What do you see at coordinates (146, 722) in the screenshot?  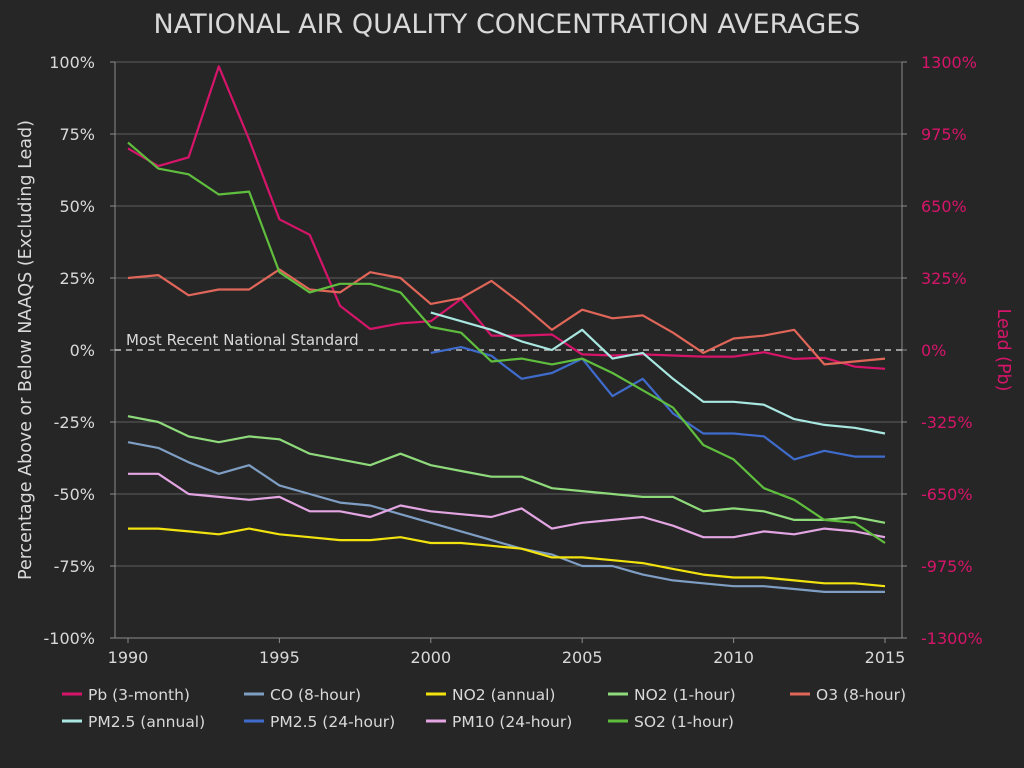 I see `legend-label-pm2-5-annual: PM2.5 (annual)` at bounding box center [146, 722].